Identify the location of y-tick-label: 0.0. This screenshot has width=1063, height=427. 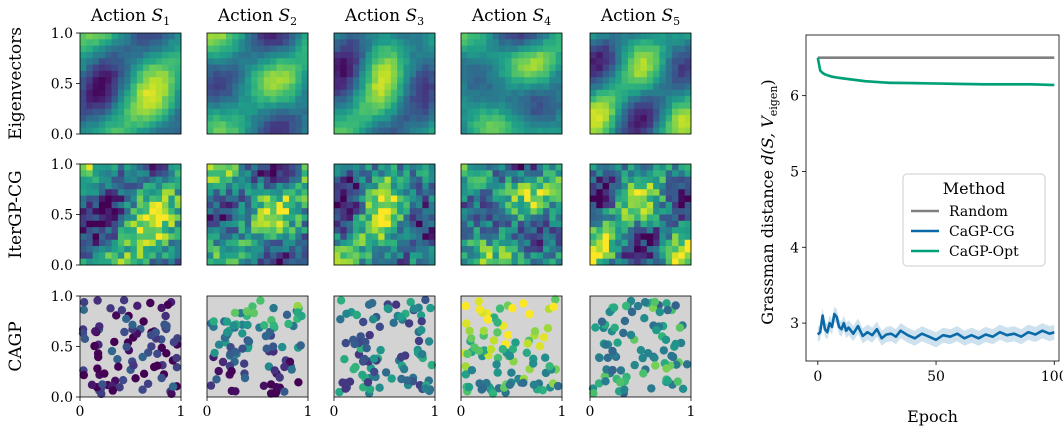
(62, 135).